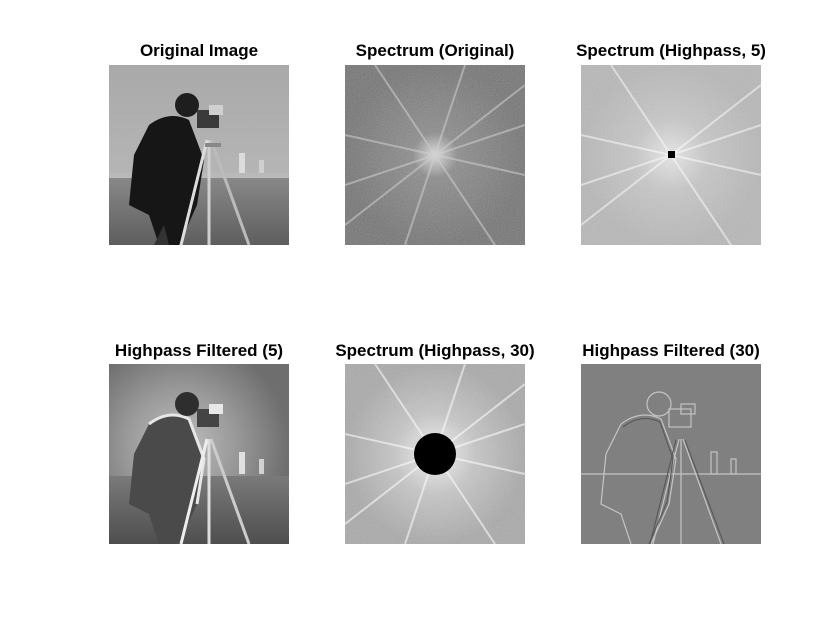 The width and height of the screenshot is (840, 630). I want to click on panel-title-spectrum-original: Spectrum (Original), so click(435, 51).